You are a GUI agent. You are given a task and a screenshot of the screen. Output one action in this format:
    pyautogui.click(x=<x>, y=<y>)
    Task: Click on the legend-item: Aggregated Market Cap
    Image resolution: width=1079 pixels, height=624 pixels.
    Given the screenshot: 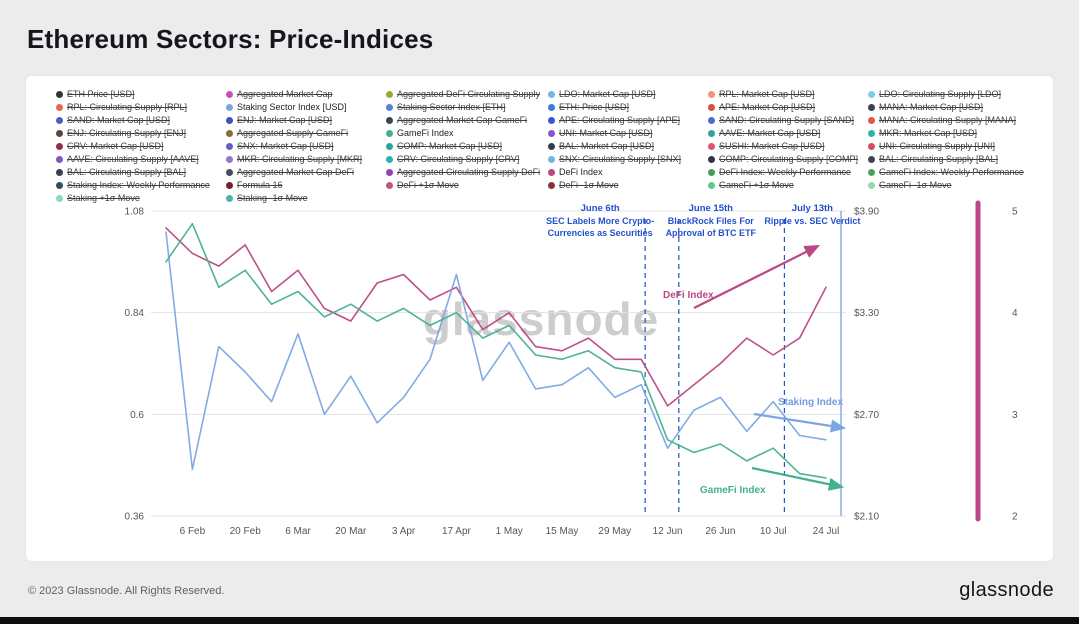 What is the action you would take?
    pyautogui.click(x=306, y=94)
    